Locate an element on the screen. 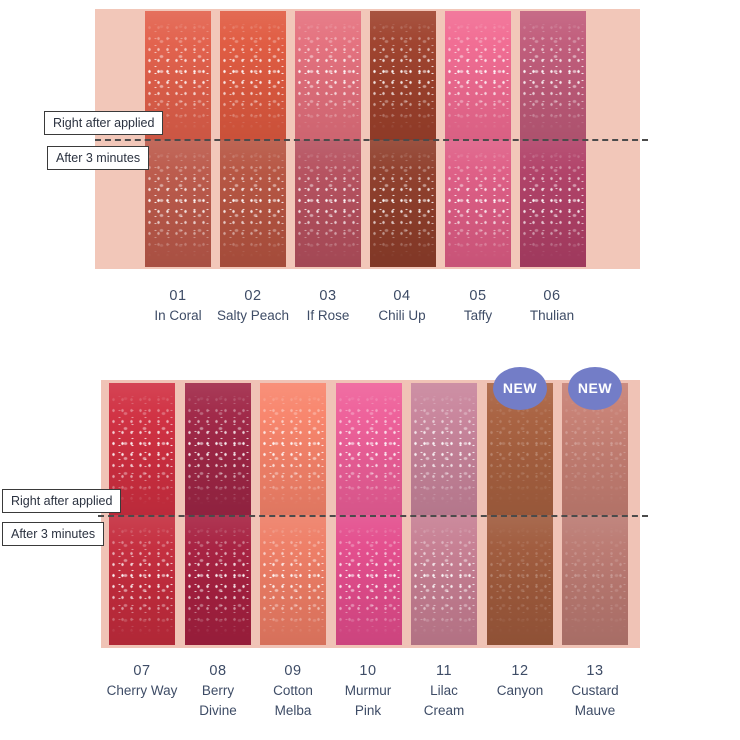  shade-name: In Coral is located at coordinates (178, 315).